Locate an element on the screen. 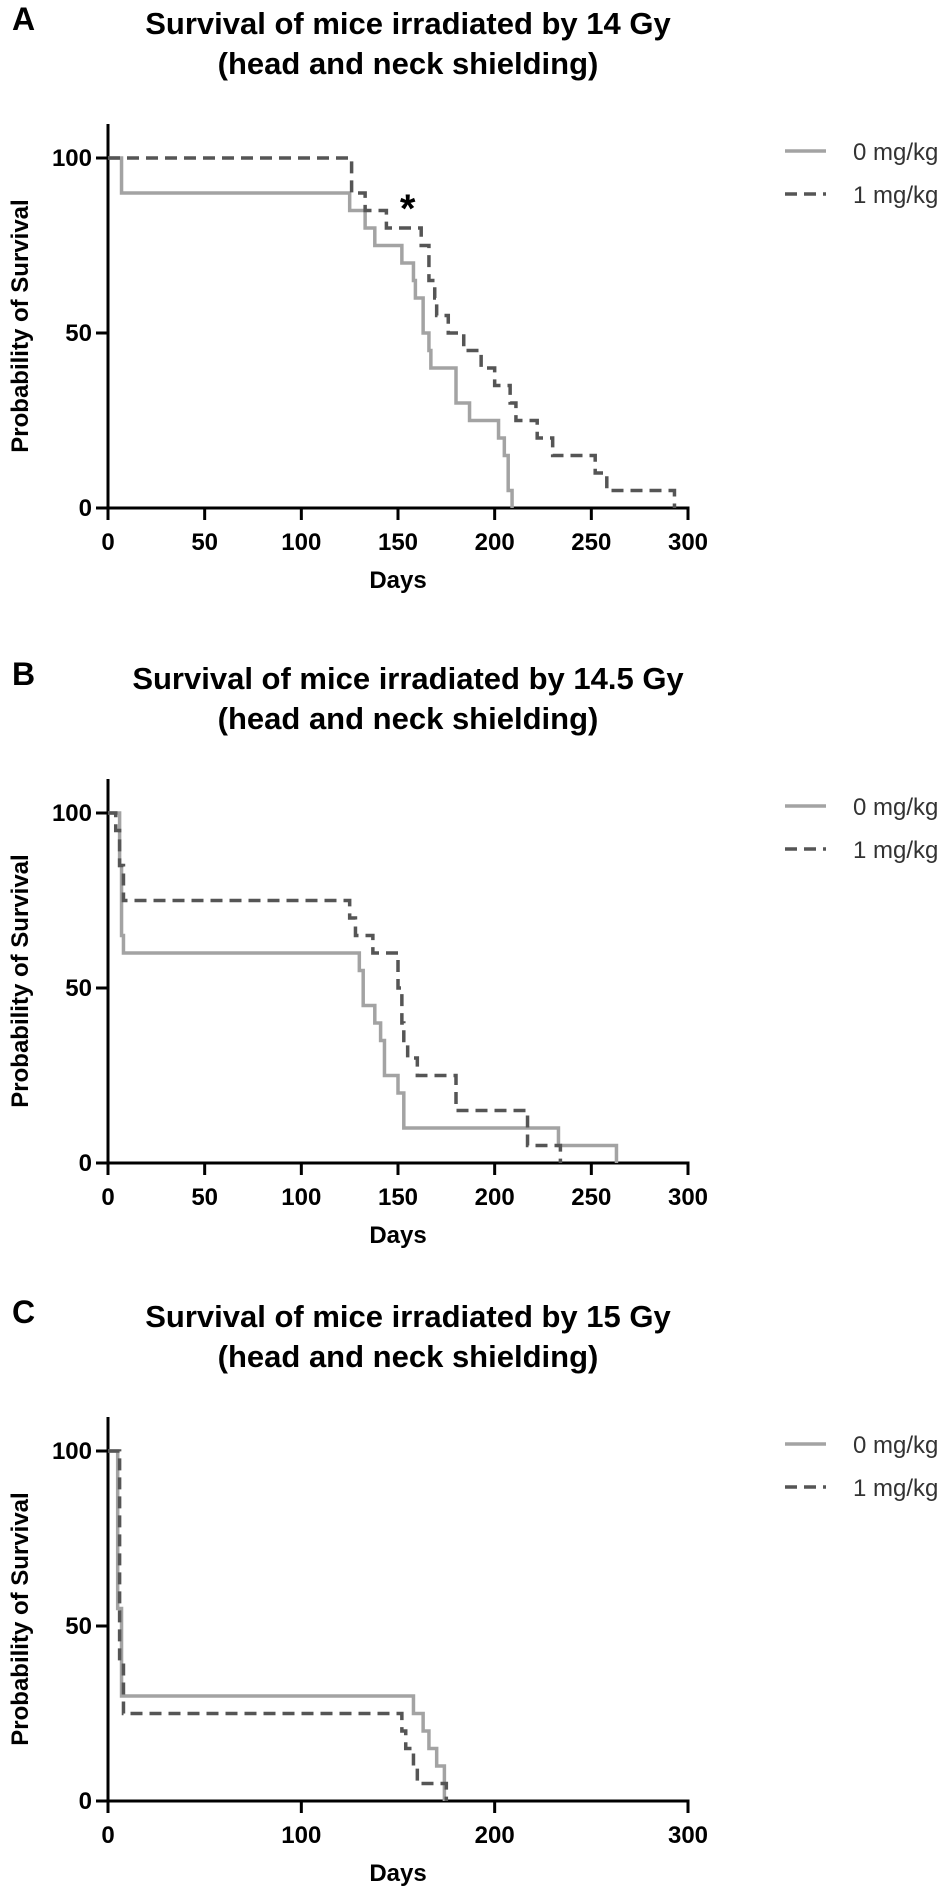 Image resolution: width=952 pixels, height=1903 pixels. chart-title: Survival of mice irradiated by 14 Gy is located at coordinates (408, 23).